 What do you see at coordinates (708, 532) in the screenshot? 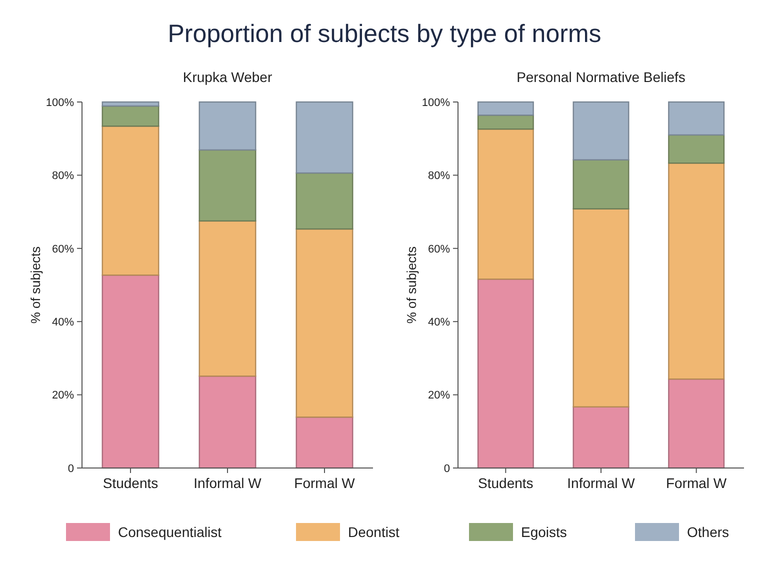
I see `legend-label: Others` at bounding box center [708, 532].